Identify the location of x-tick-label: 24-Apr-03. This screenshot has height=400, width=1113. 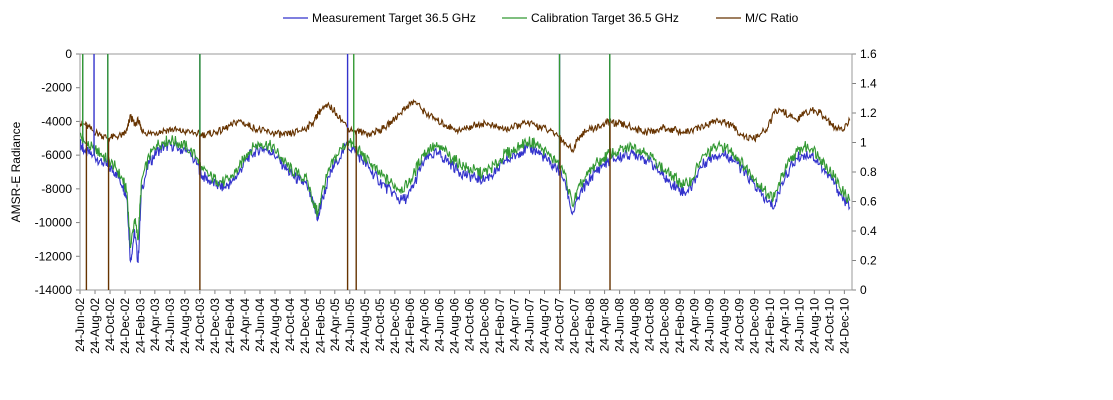
(155, 325).